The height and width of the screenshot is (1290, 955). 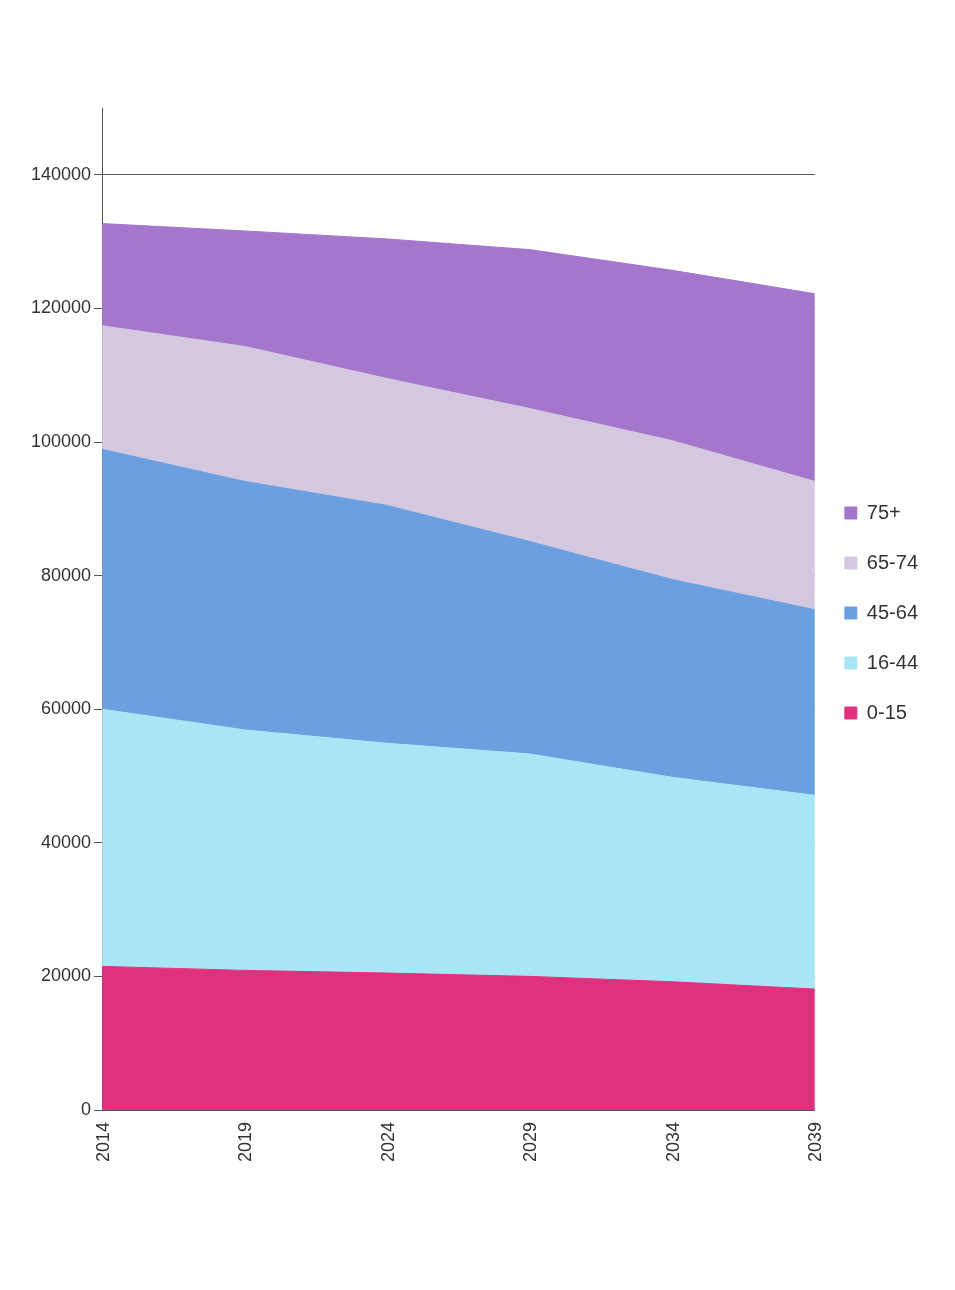 I want to click on y-tick-label: 140000, so click(x=61, y=173).